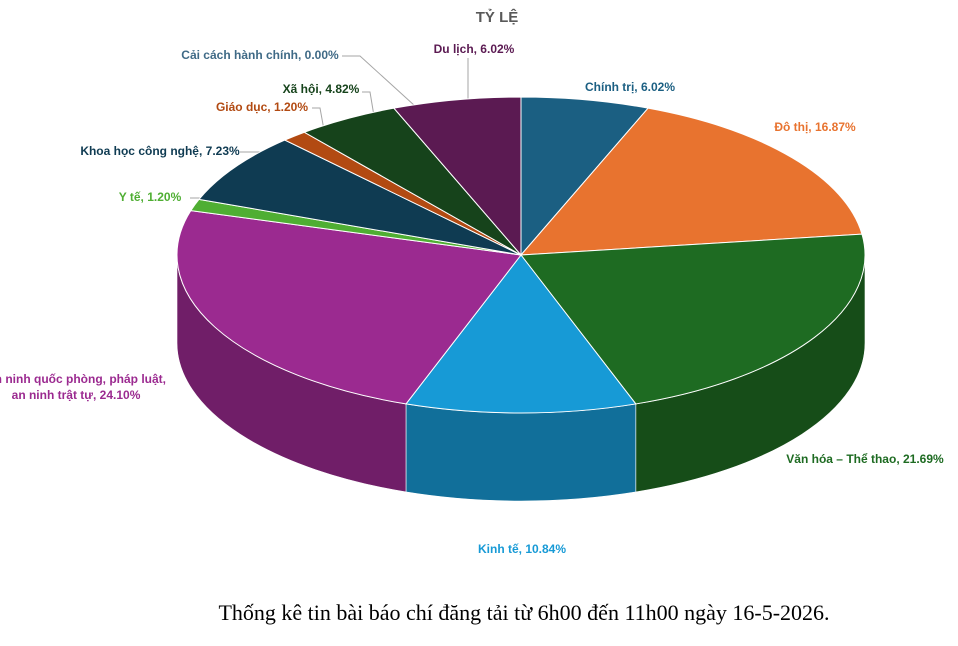  Describe the element at coordinates (497, 17) in the screenshot. I see `chart-title: TỶ LỆ` at that location.